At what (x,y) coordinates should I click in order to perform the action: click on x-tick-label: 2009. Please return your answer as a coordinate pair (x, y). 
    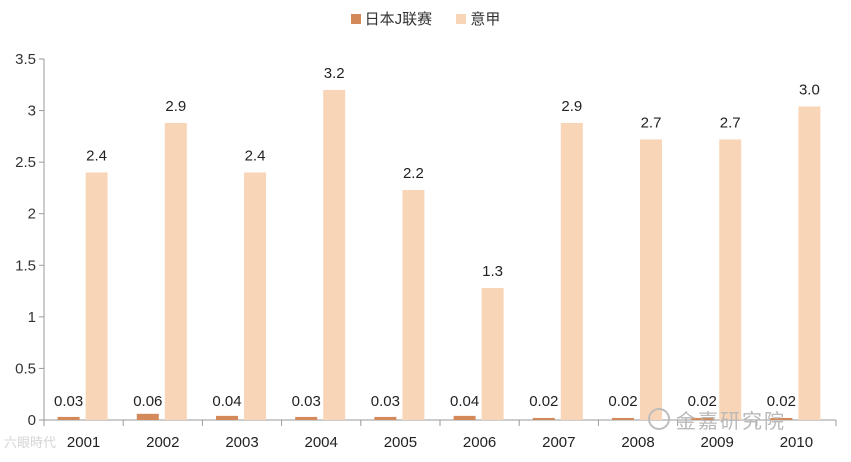
    Looking at the image, I should click on (717, 442).